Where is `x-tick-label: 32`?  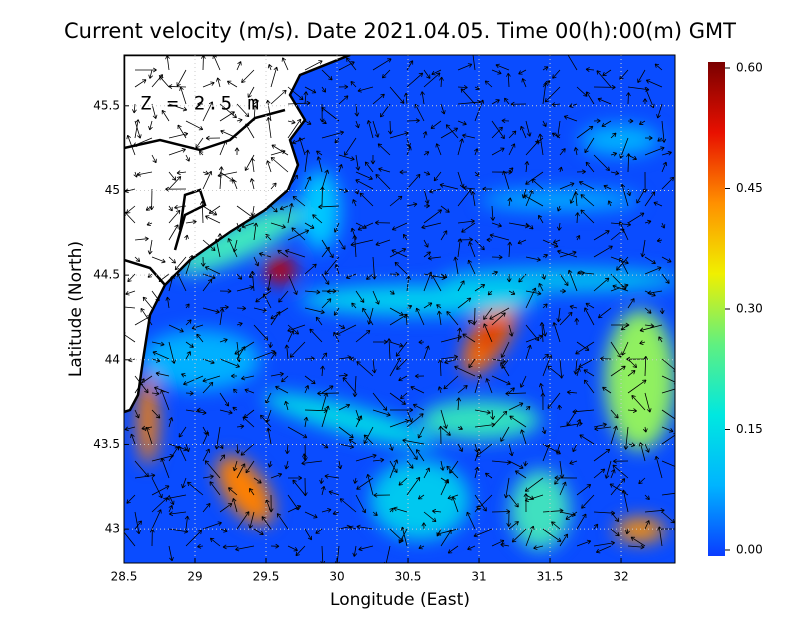
x-tick-label: 32 is located at coordinates (620, 577).